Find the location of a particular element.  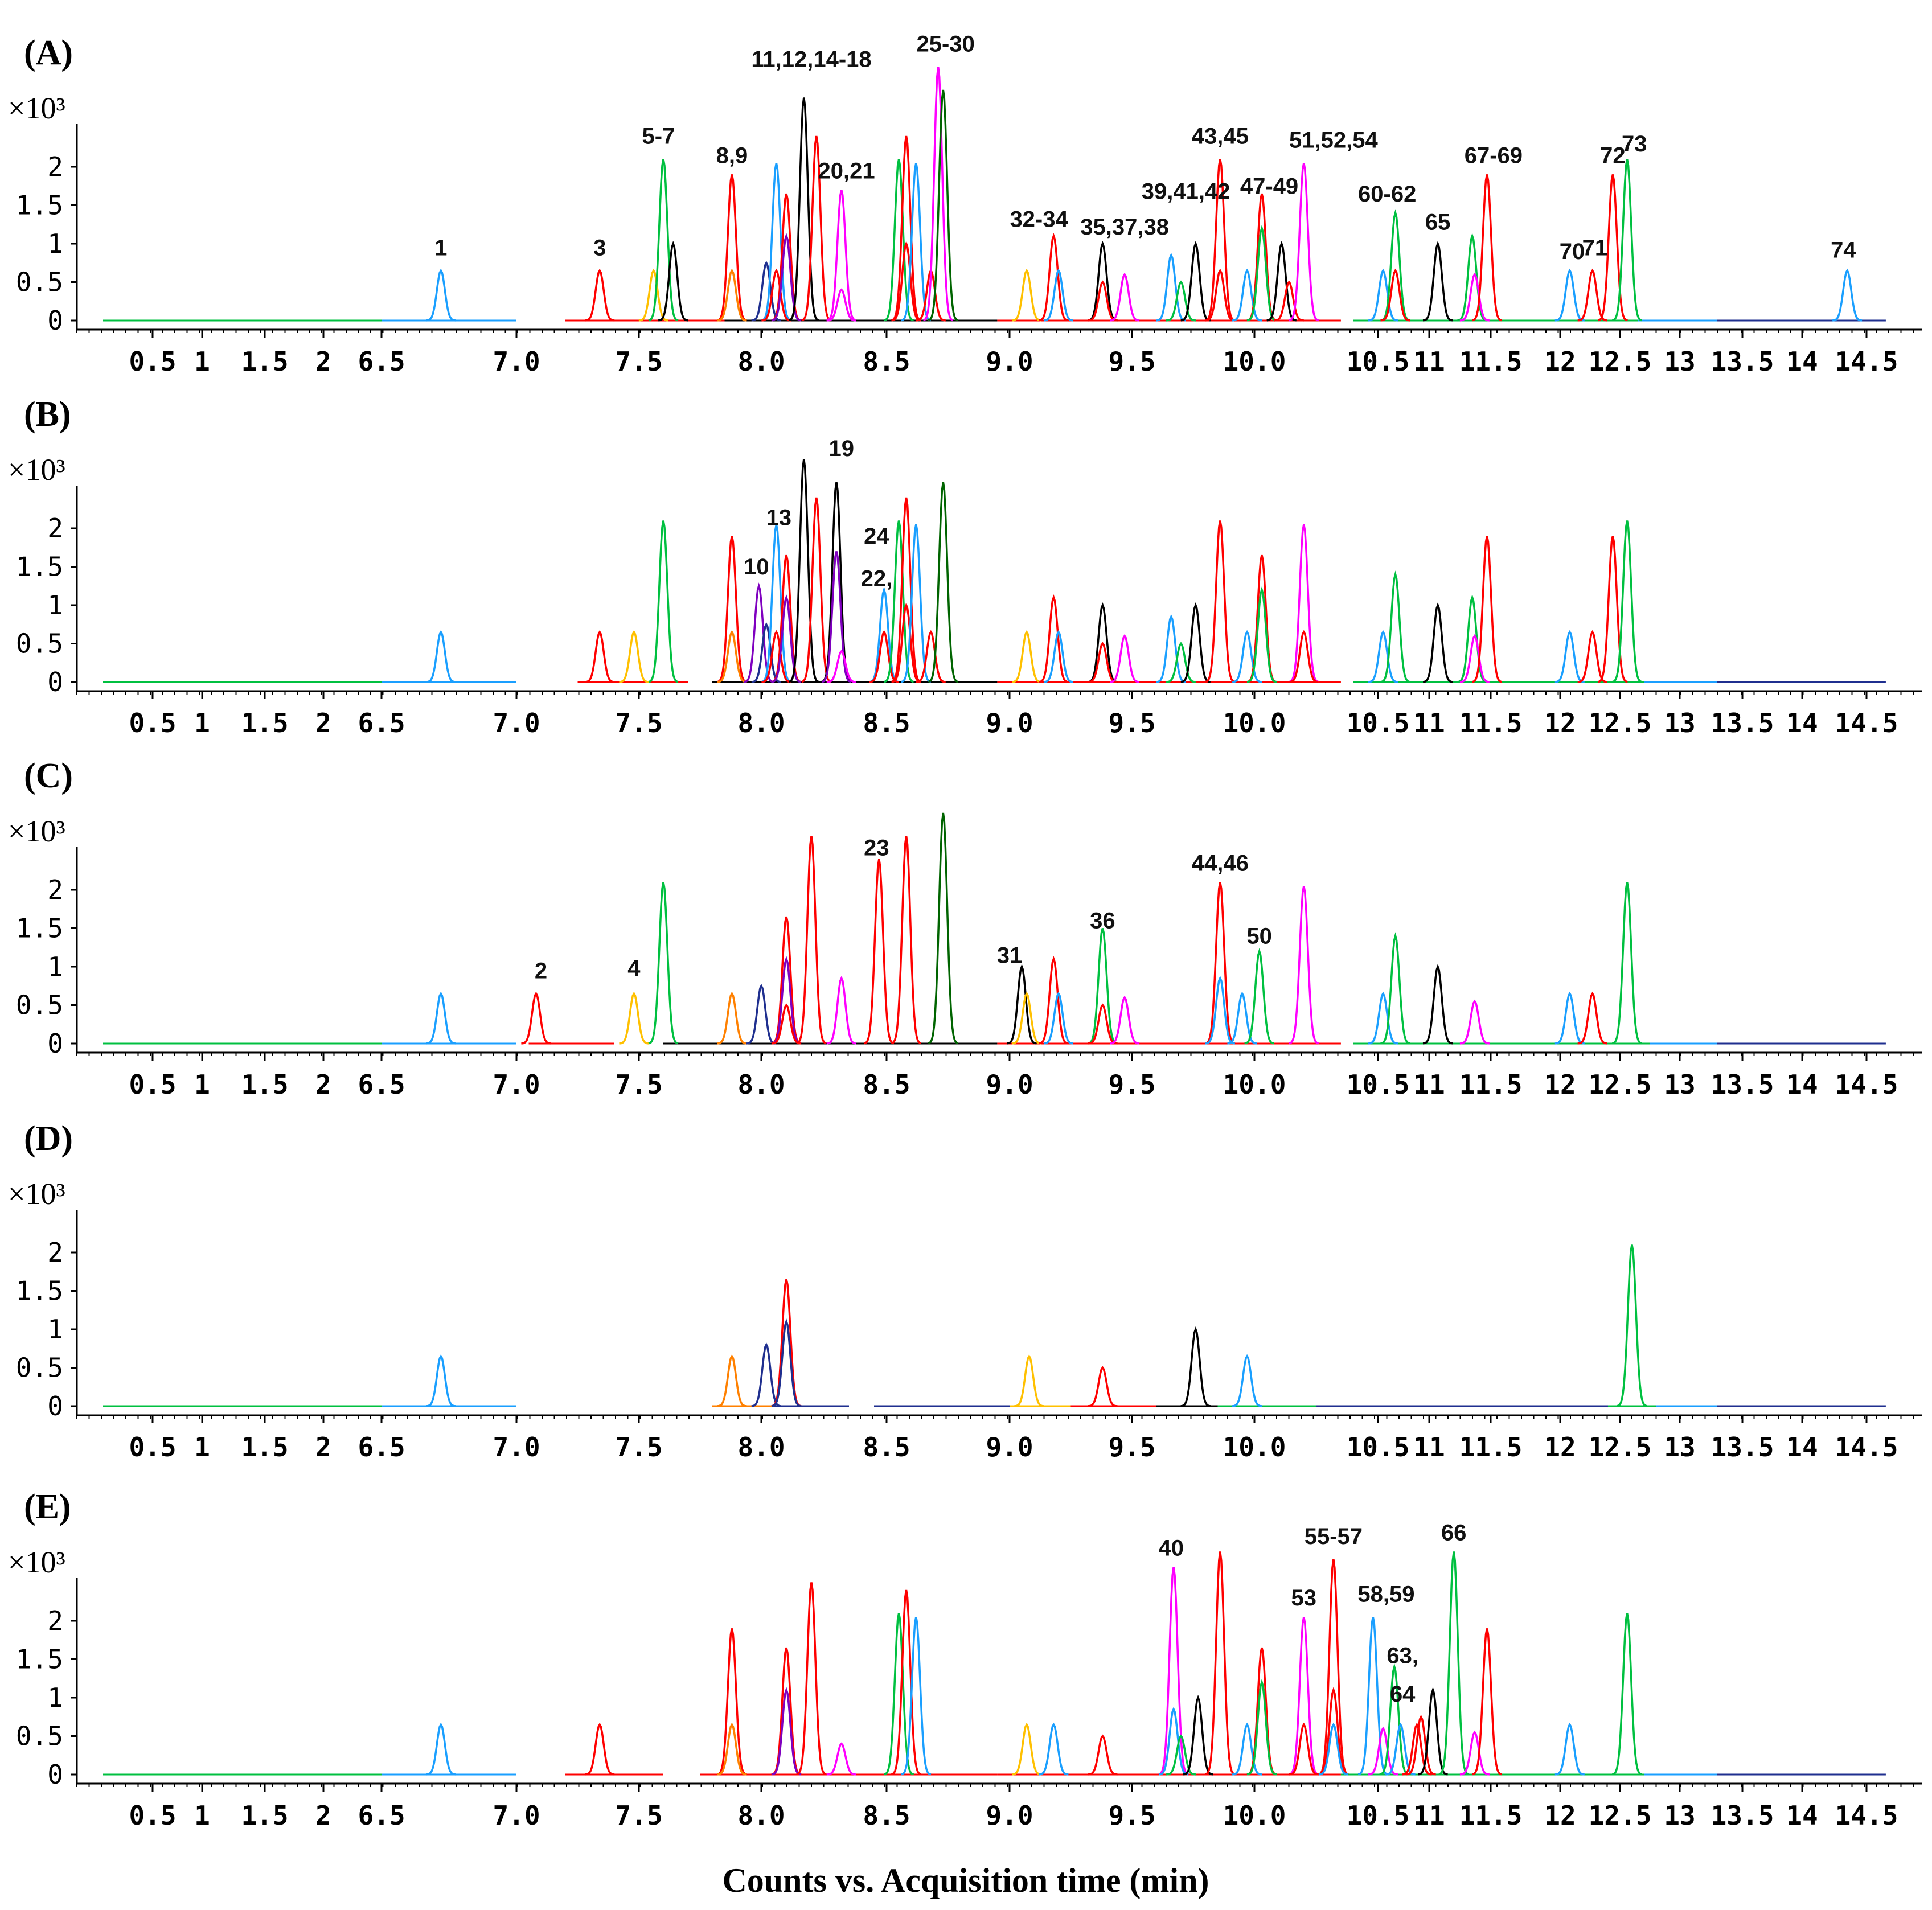

peak-label: 70 is located at coordinates (1572, 251).